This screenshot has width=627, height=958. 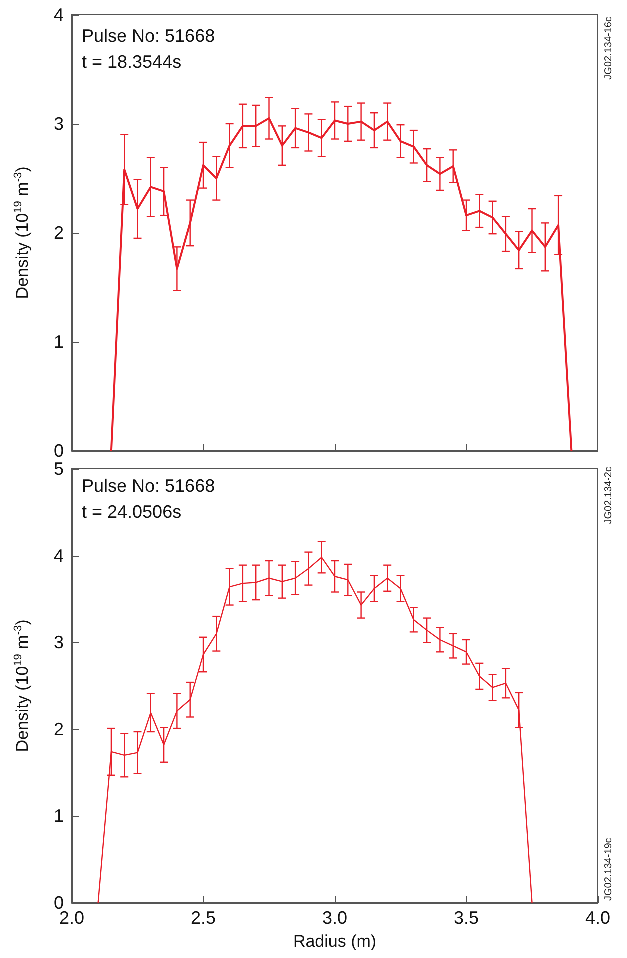 I want to click on text: JG02.134-16c, so click(x=609, y=48).